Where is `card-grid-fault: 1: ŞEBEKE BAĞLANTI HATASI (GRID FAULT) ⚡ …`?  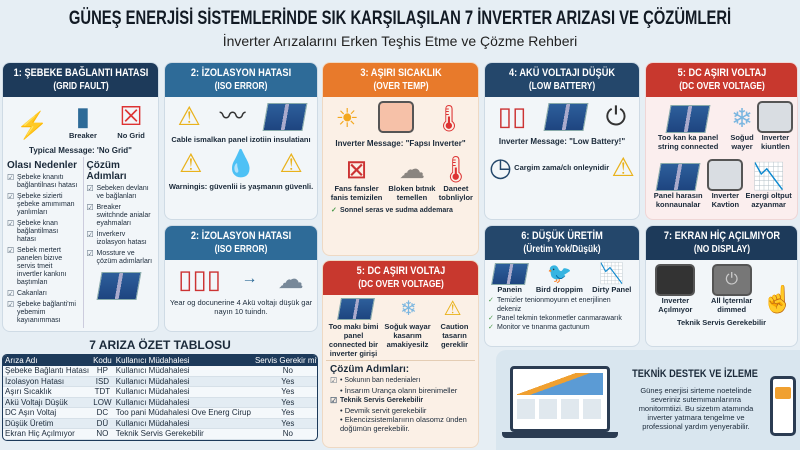 card-grid-fault: 1: ŞEBEKE BAĞLANTI HATASI (GRID FAULT) ⚡ … is located at coordinates (80, 197).